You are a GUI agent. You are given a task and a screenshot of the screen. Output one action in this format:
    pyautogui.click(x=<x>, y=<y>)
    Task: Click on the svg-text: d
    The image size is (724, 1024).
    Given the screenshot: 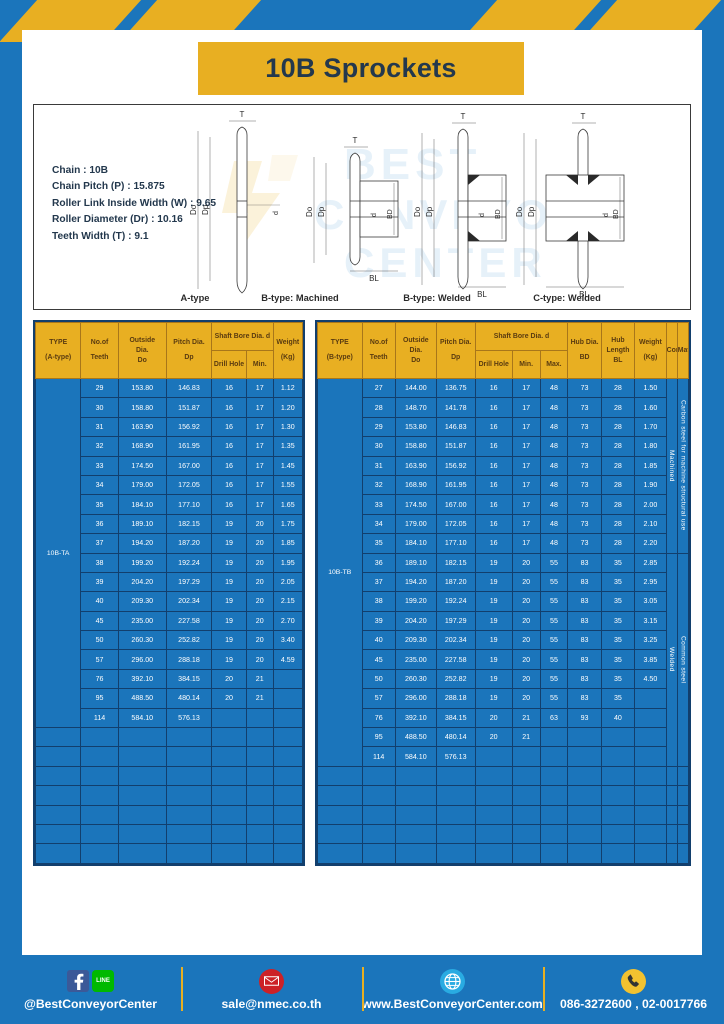 What is the action you would take?
    pyautogui.click(x=276, y=213)
    